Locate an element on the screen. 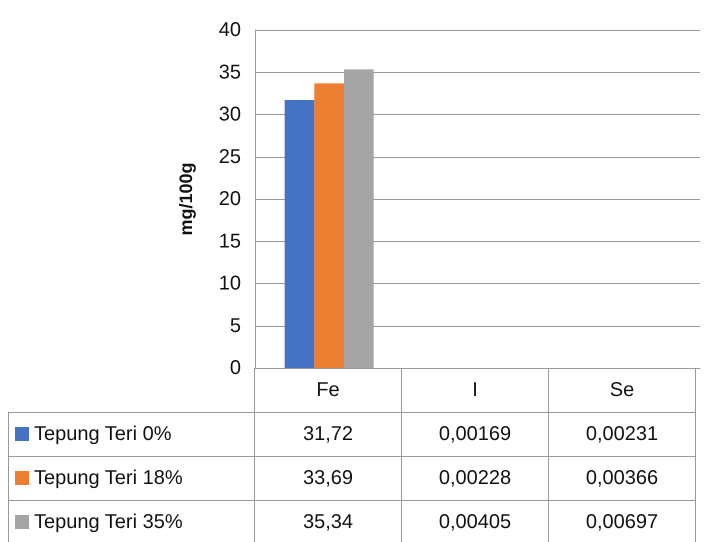 Image resolution: width=705 pixels, height=542 pixels. y-tick-label: 10 is located at coordinates (229, 283).